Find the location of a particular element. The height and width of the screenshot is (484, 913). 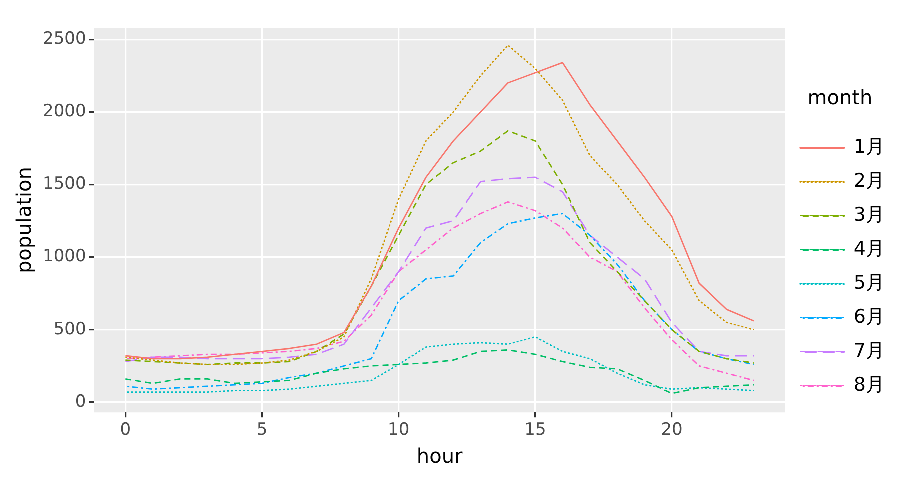

y-tick-label: 2500 is located at coordinates (64, 39).